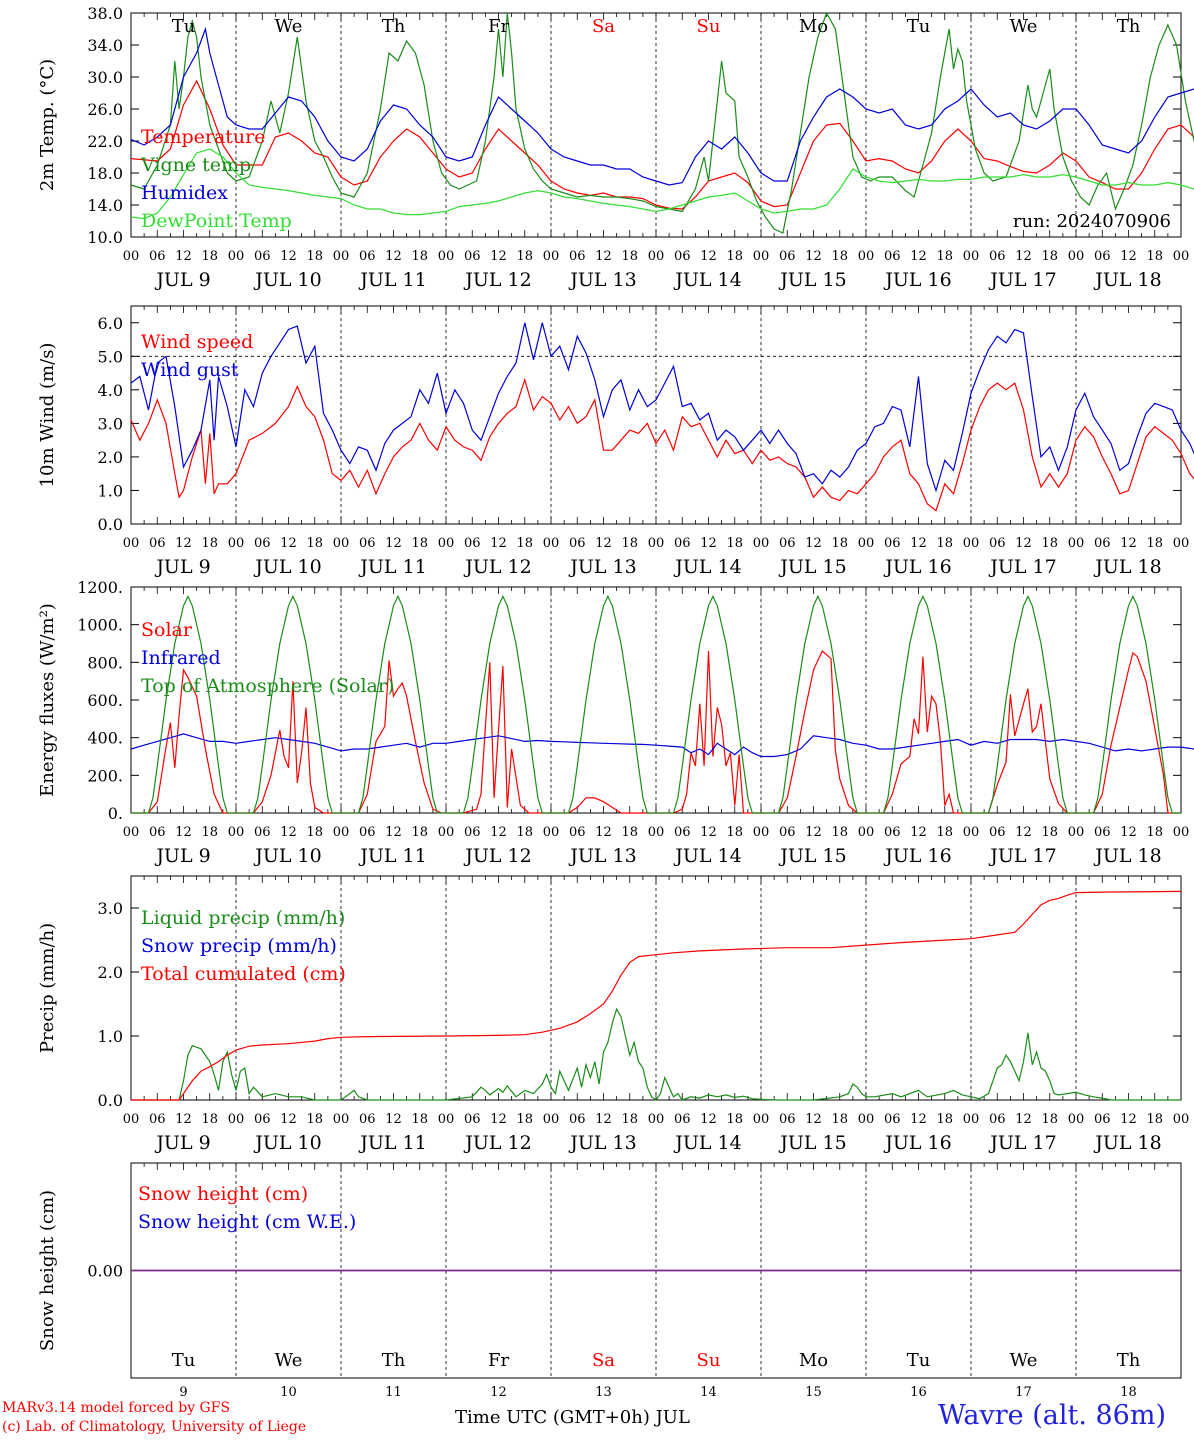 This screenshot has width=1194, height=1440. Describe the element at coordinates (662, 407) in the screenshot. I see `series-line-wind-gust` at that location.